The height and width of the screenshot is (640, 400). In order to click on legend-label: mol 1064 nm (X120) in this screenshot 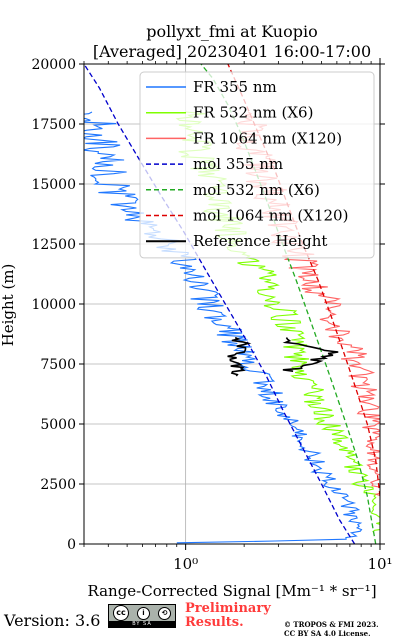, I will do `click(270, 216)`.